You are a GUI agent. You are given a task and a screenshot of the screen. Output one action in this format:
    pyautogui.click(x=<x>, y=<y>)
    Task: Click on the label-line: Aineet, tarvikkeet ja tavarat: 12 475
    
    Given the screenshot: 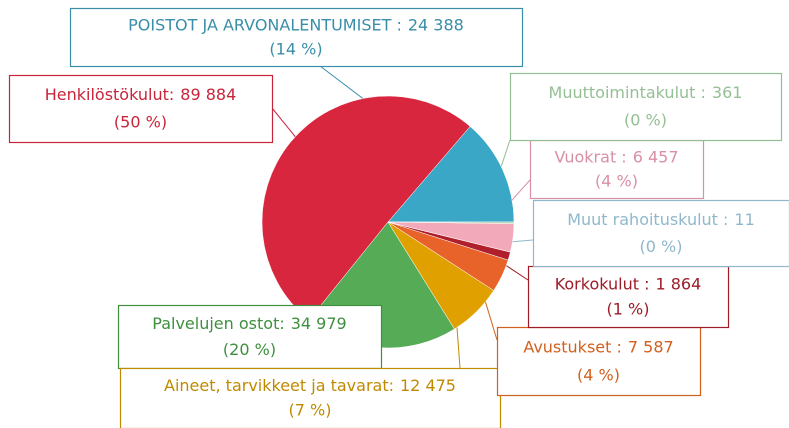 What is the action you would take?
    pyautogui.click(x=310, y=385)
    